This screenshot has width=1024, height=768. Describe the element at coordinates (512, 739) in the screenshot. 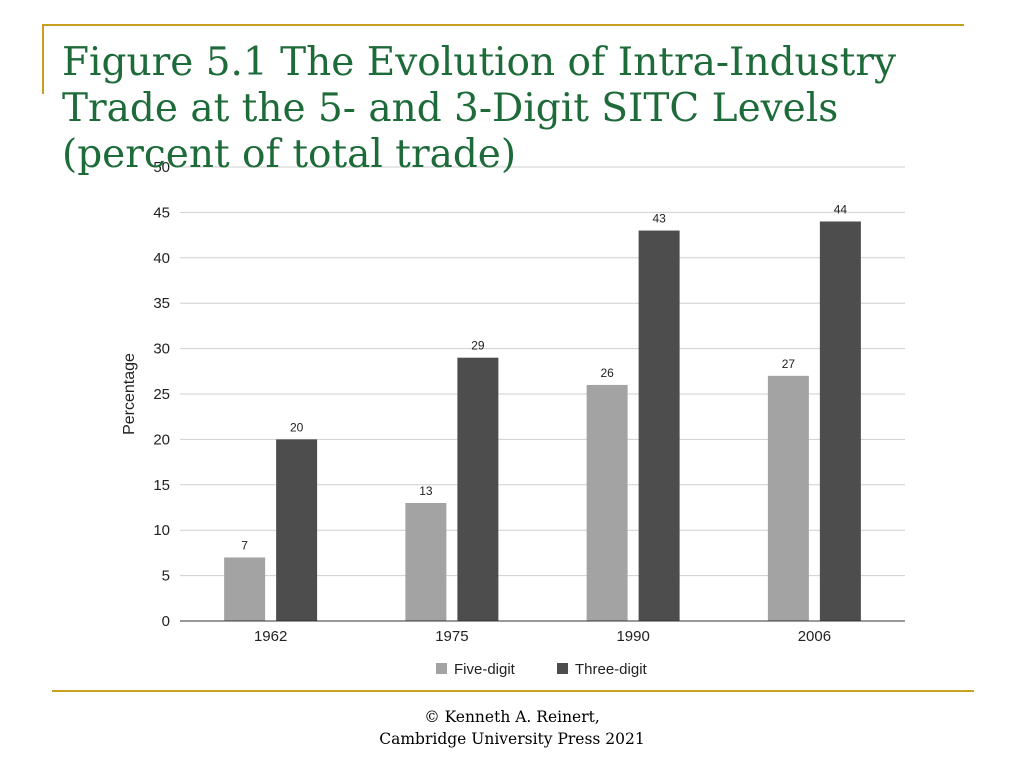

I see `footer-publisher: Cambridge University Press 2021` at that location.